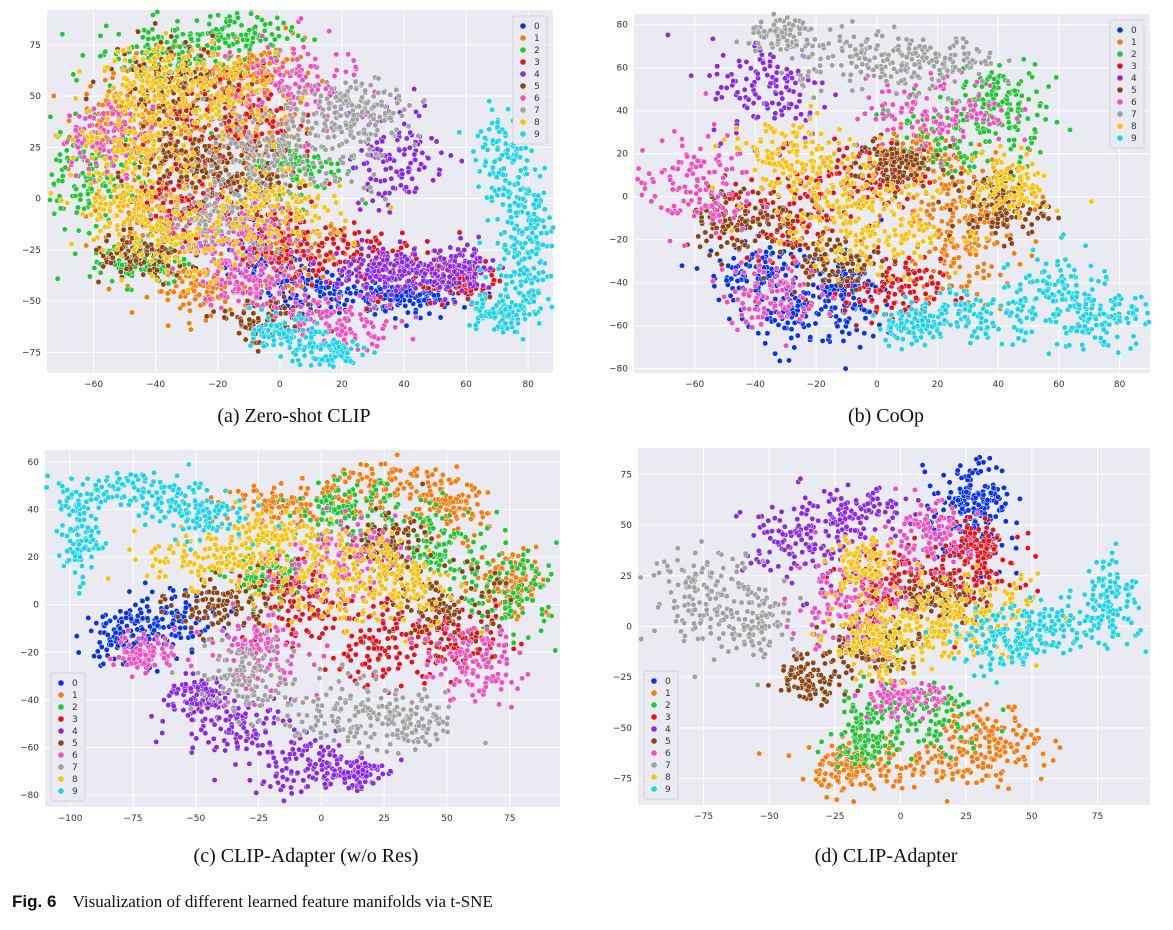 Image resolution: width=1173 pixels, height=930 pixels. Describe the element at coordinates (31, 353) in the screenshot. I see `y-tick-label: −75` at that location.